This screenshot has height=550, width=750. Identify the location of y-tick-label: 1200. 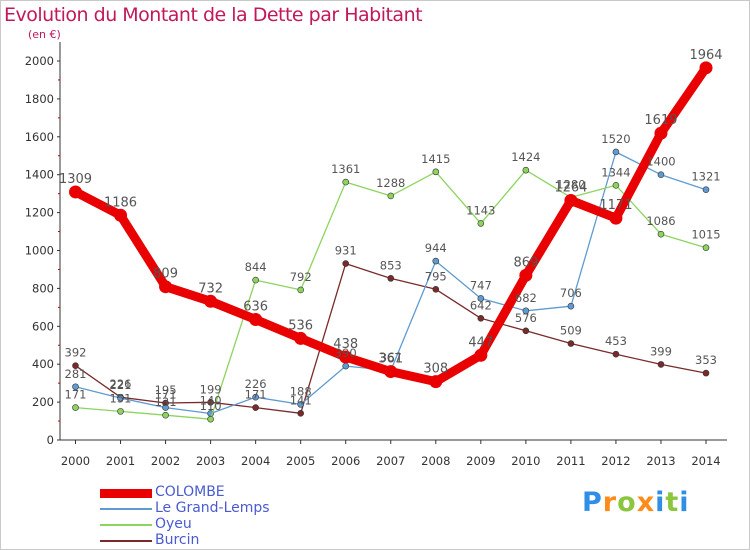
(39, 213).